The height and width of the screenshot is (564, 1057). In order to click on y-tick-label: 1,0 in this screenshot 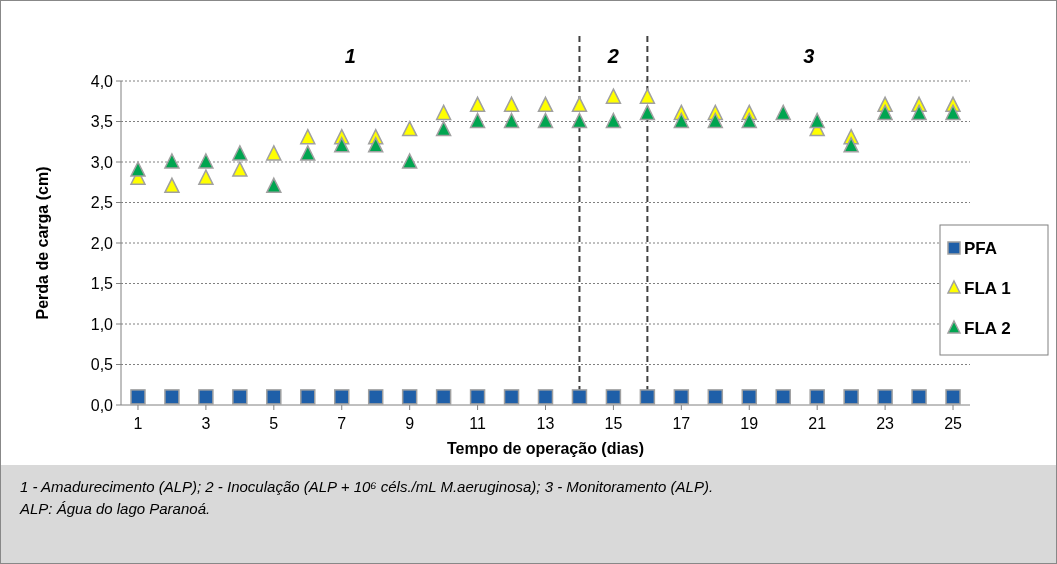, I will do `click(102, 324)`.